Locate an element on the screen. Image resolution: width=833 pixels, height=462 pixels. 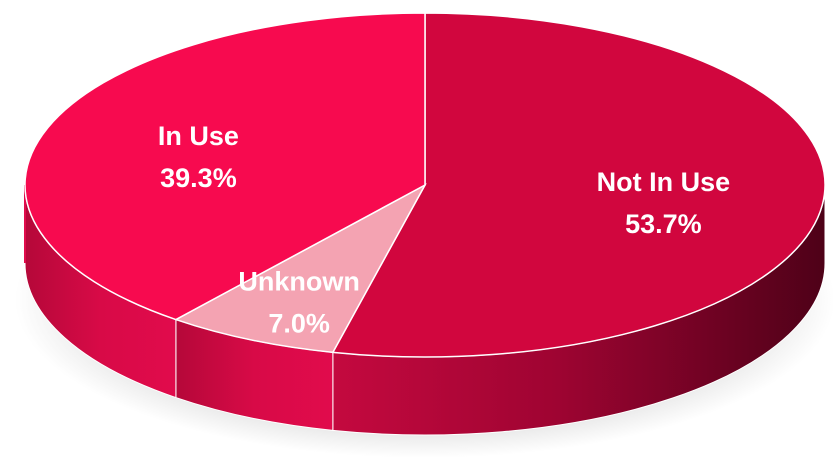
pie-slice-unknown is located at coordinates (300, 268).